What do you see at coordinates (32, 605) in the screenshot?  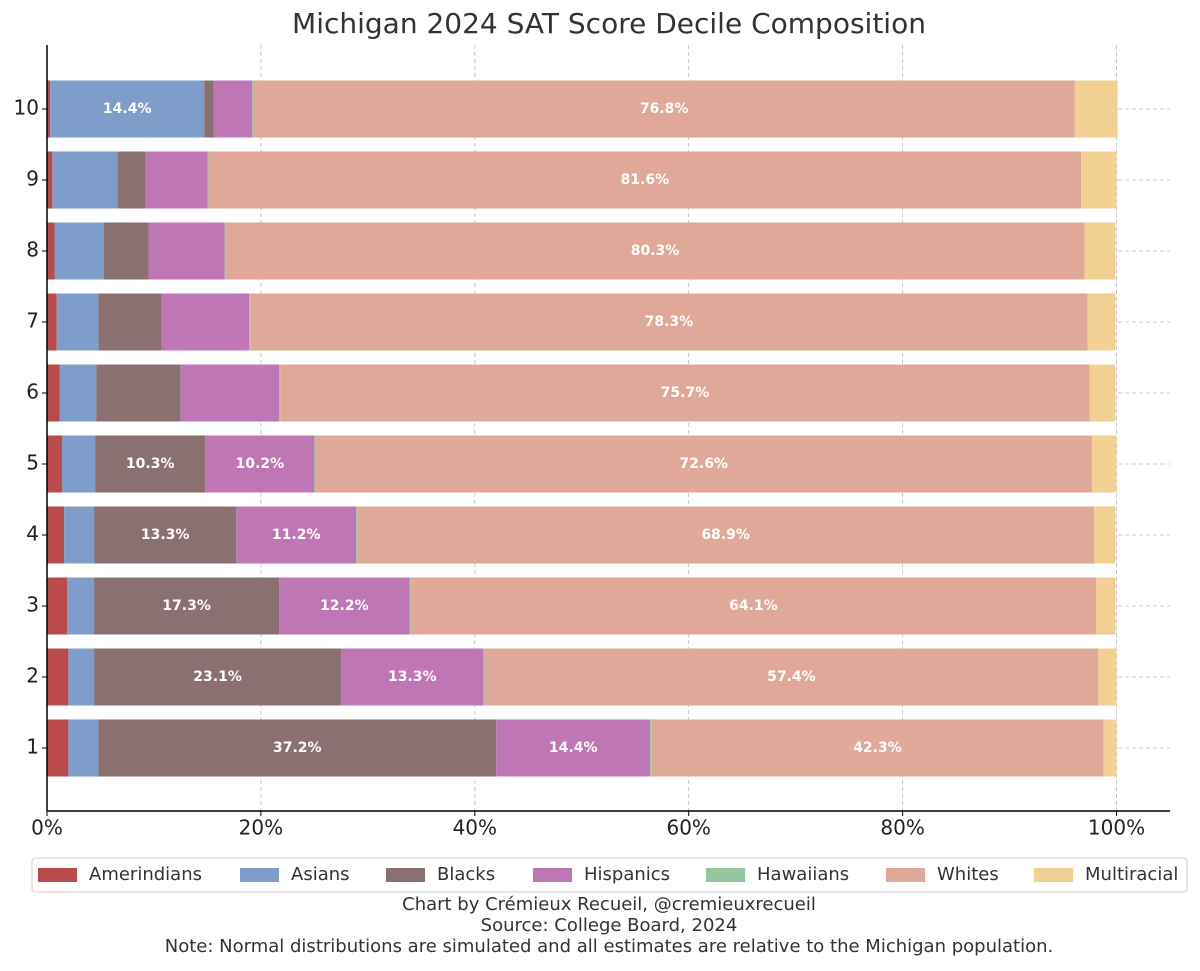 I see `y-tick-label: 3` at bounding box center [32, 605].